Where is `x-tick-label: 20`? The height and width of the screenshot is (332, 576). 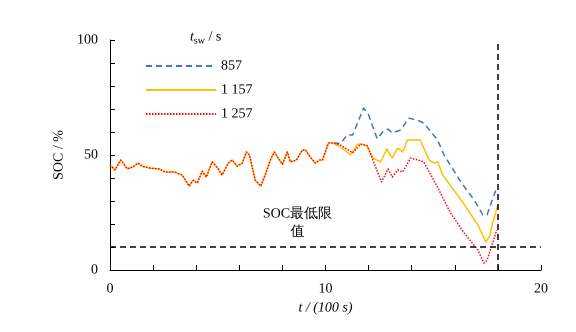 x-tick-label: 20 is located at coordinates (541, 289).